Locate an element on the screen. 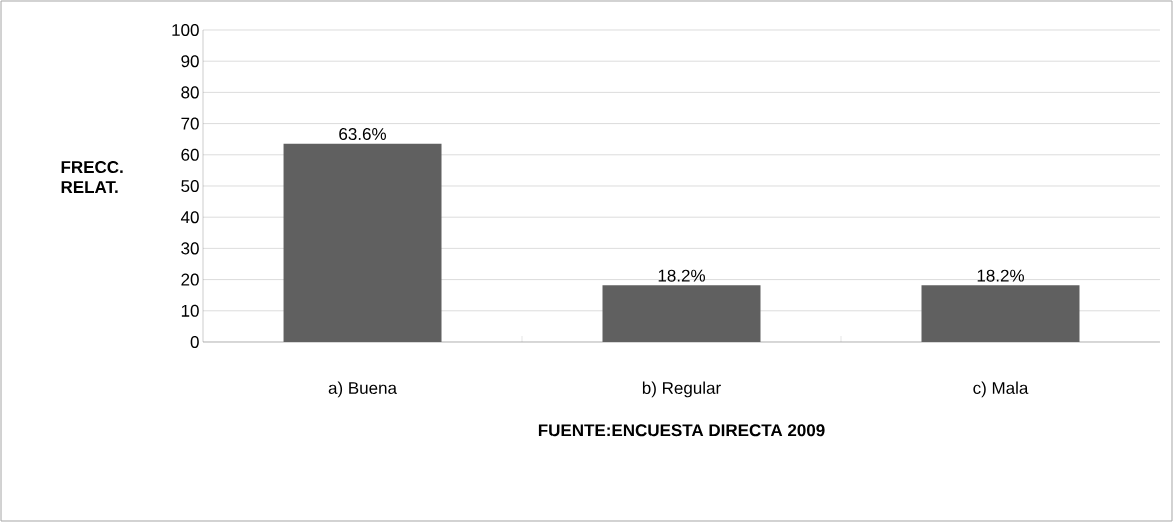  y-tick-label: 100 is located at coordinates (185, 30).